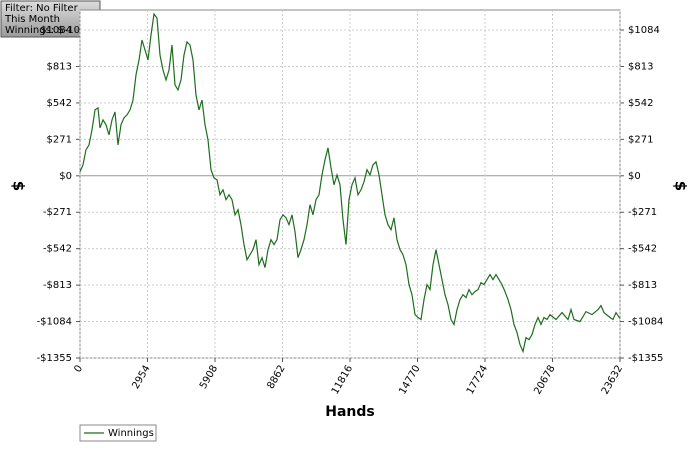 Image resolution: width=700 pixels, height=452 pixels. Describe the element at coordinates (640, 139) in the screenshot. I see `y2-tick-label: $271` at that location.